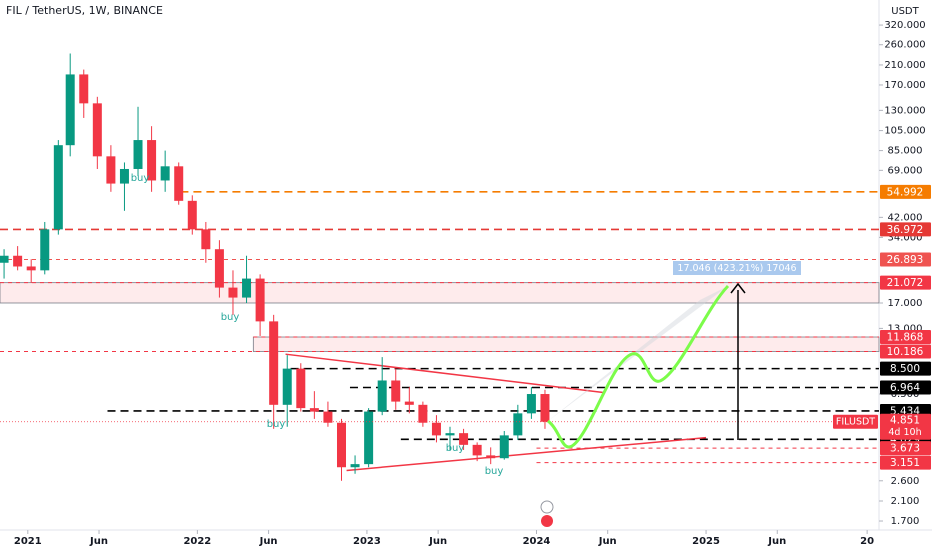 Image resolution: width=932 pixels, height=550 pixels. I want to click on symbol-label: FILUSDT, so click(855, 422).